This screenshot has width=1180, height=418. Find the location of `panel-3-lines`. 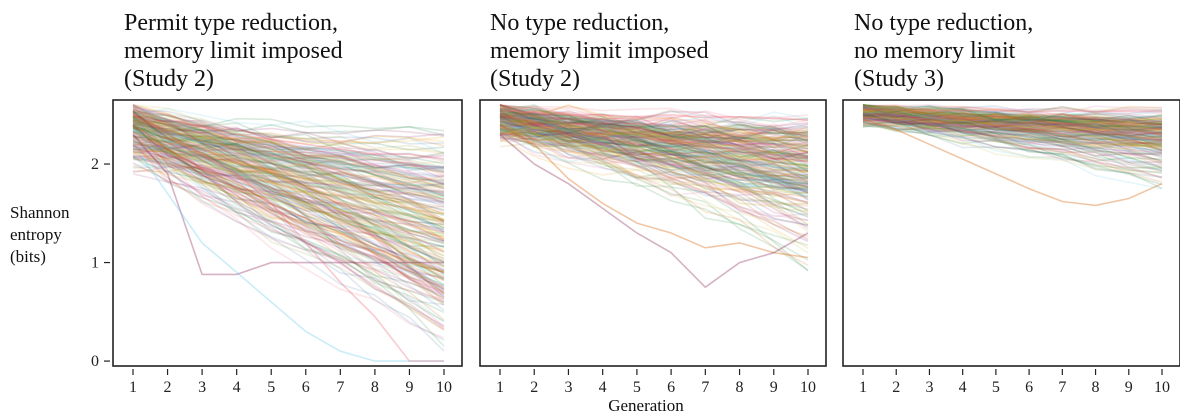

panel-3-lines is located at coordinates (1012, 155).